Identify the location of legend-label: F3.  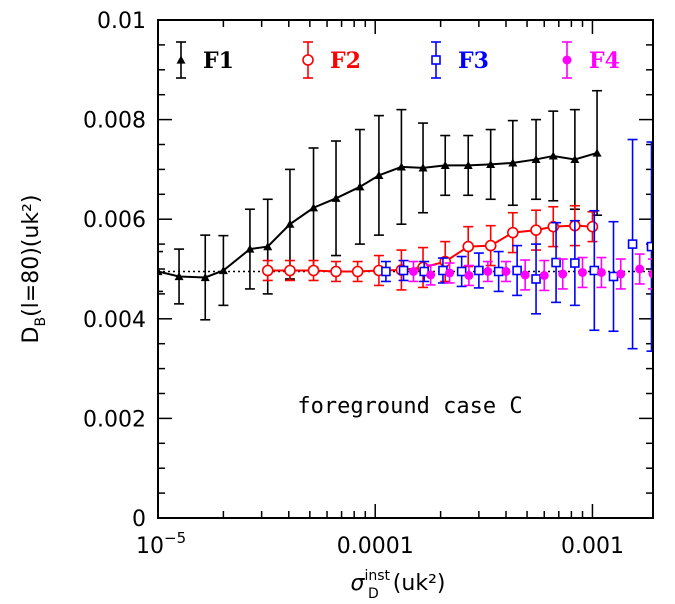
(473, 61).